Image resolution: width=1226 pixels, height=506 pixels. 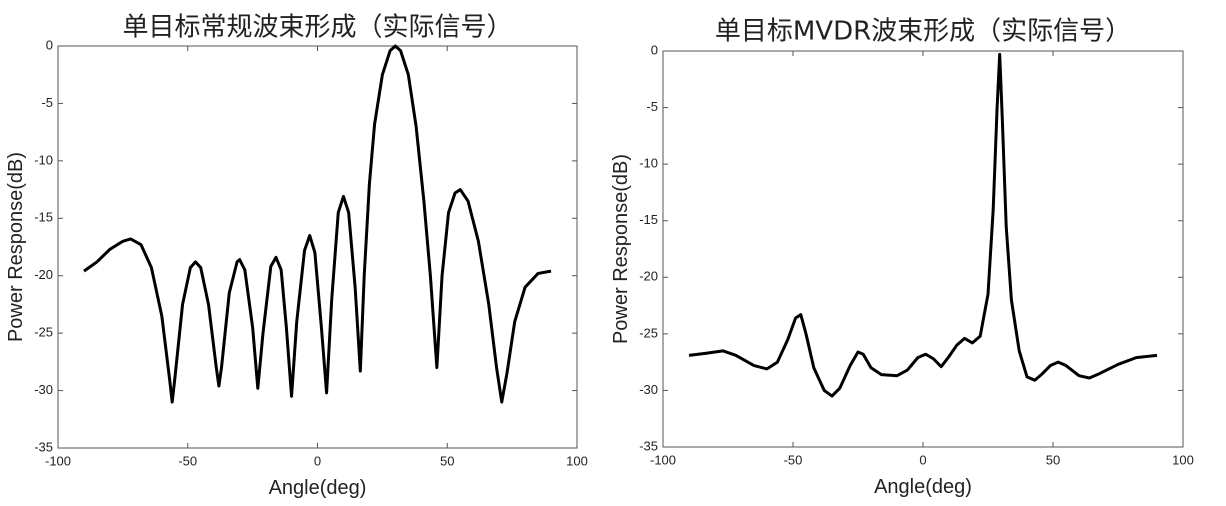 I want to click on chart-title: 单目标常规波束形成（实际信号）, so click(x=317, y=28).